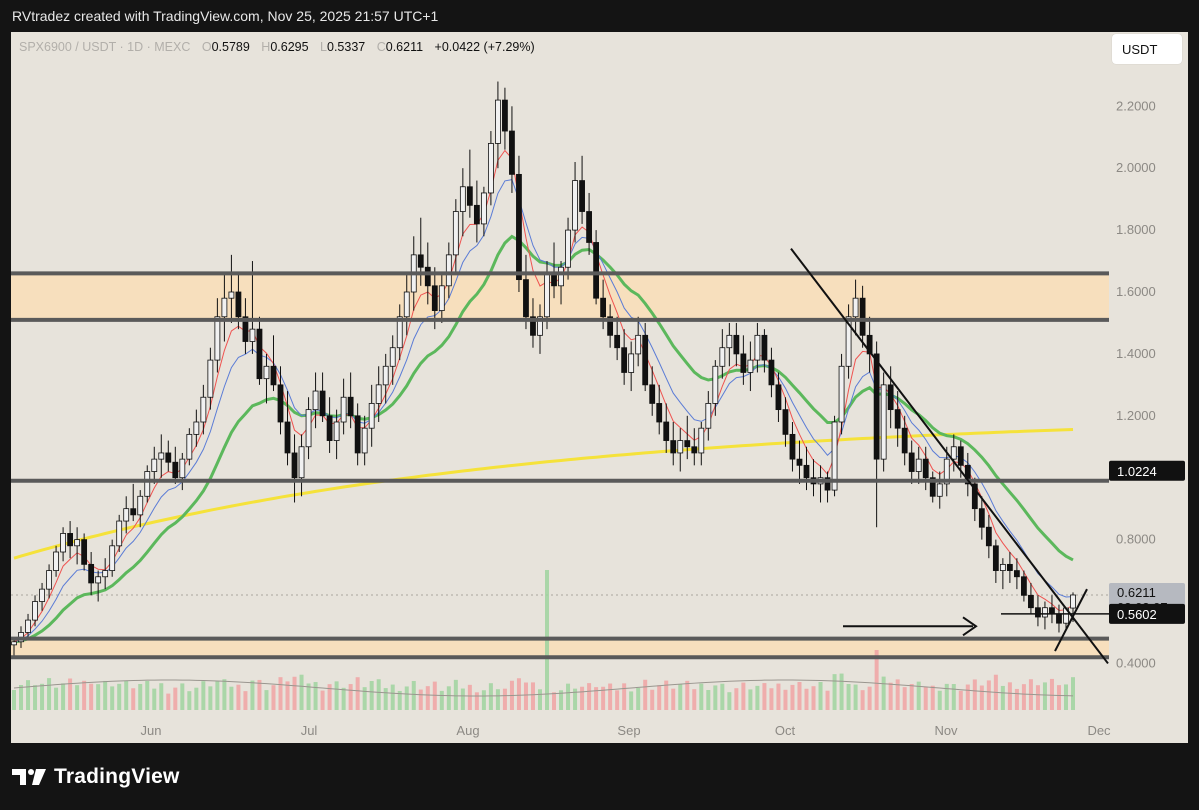  I want to click on last-price-text: 0.6211, so click(1136, 592).